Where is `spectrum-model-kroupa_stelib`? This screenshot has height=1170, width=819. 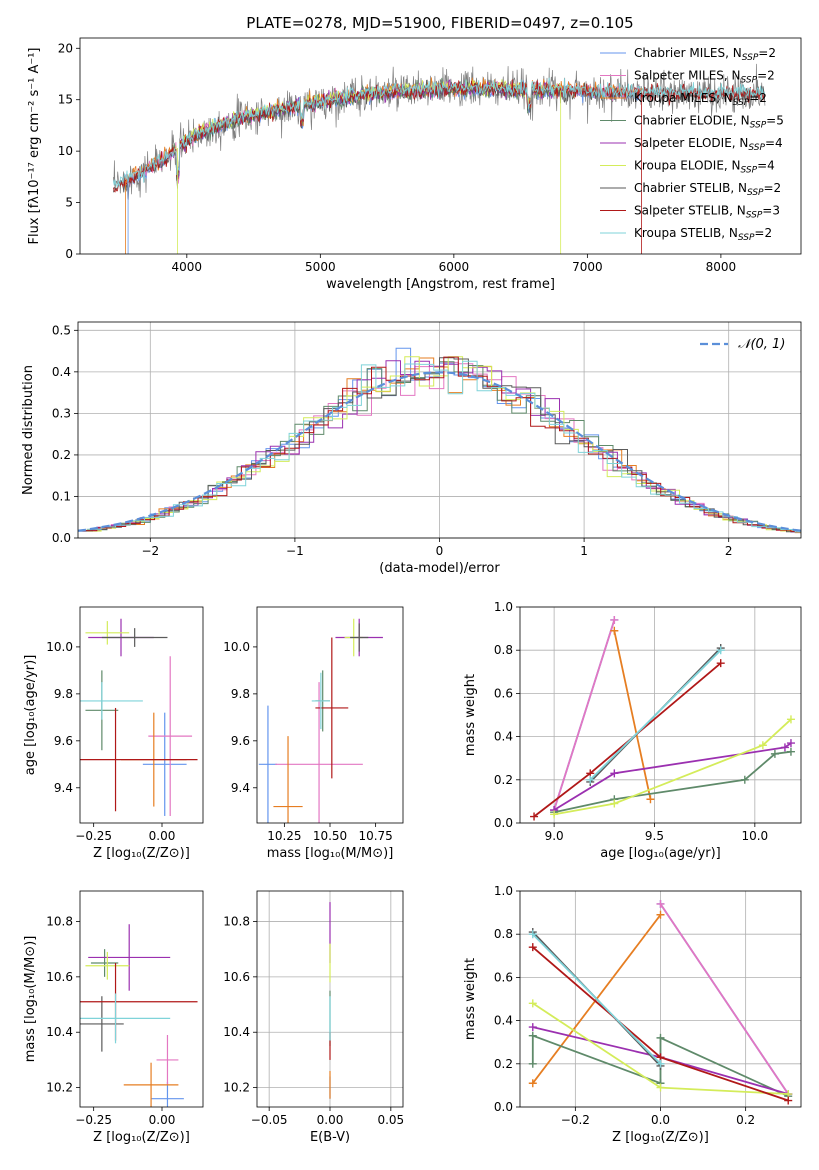 spectrum-model-kroupa_stelib is located at coordinates (439, 132).